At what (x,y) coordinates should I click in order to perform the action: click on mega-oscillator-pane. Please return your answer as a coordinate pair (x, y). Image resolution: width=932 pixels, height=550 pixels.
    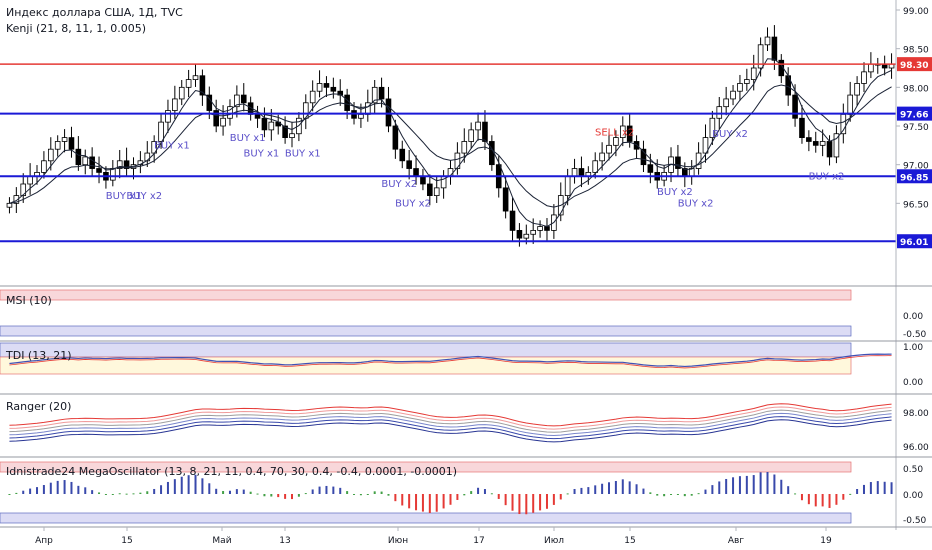
    Looking at the image, I should click on (446, 492).